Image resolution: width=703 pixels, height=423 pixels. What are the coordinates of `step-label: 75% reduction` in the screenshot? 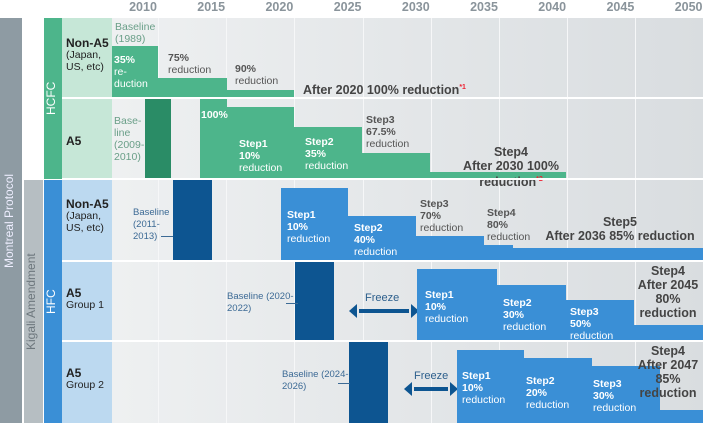 It's located at (190, 64).